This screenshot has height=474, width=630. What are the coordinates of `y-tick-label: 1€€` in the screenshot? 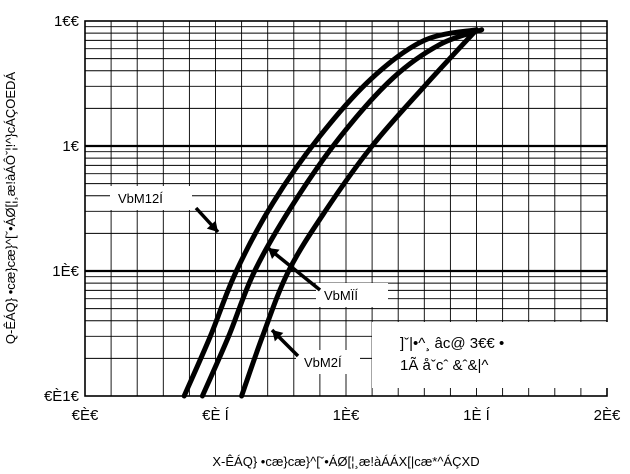 It's located at (67, 21).